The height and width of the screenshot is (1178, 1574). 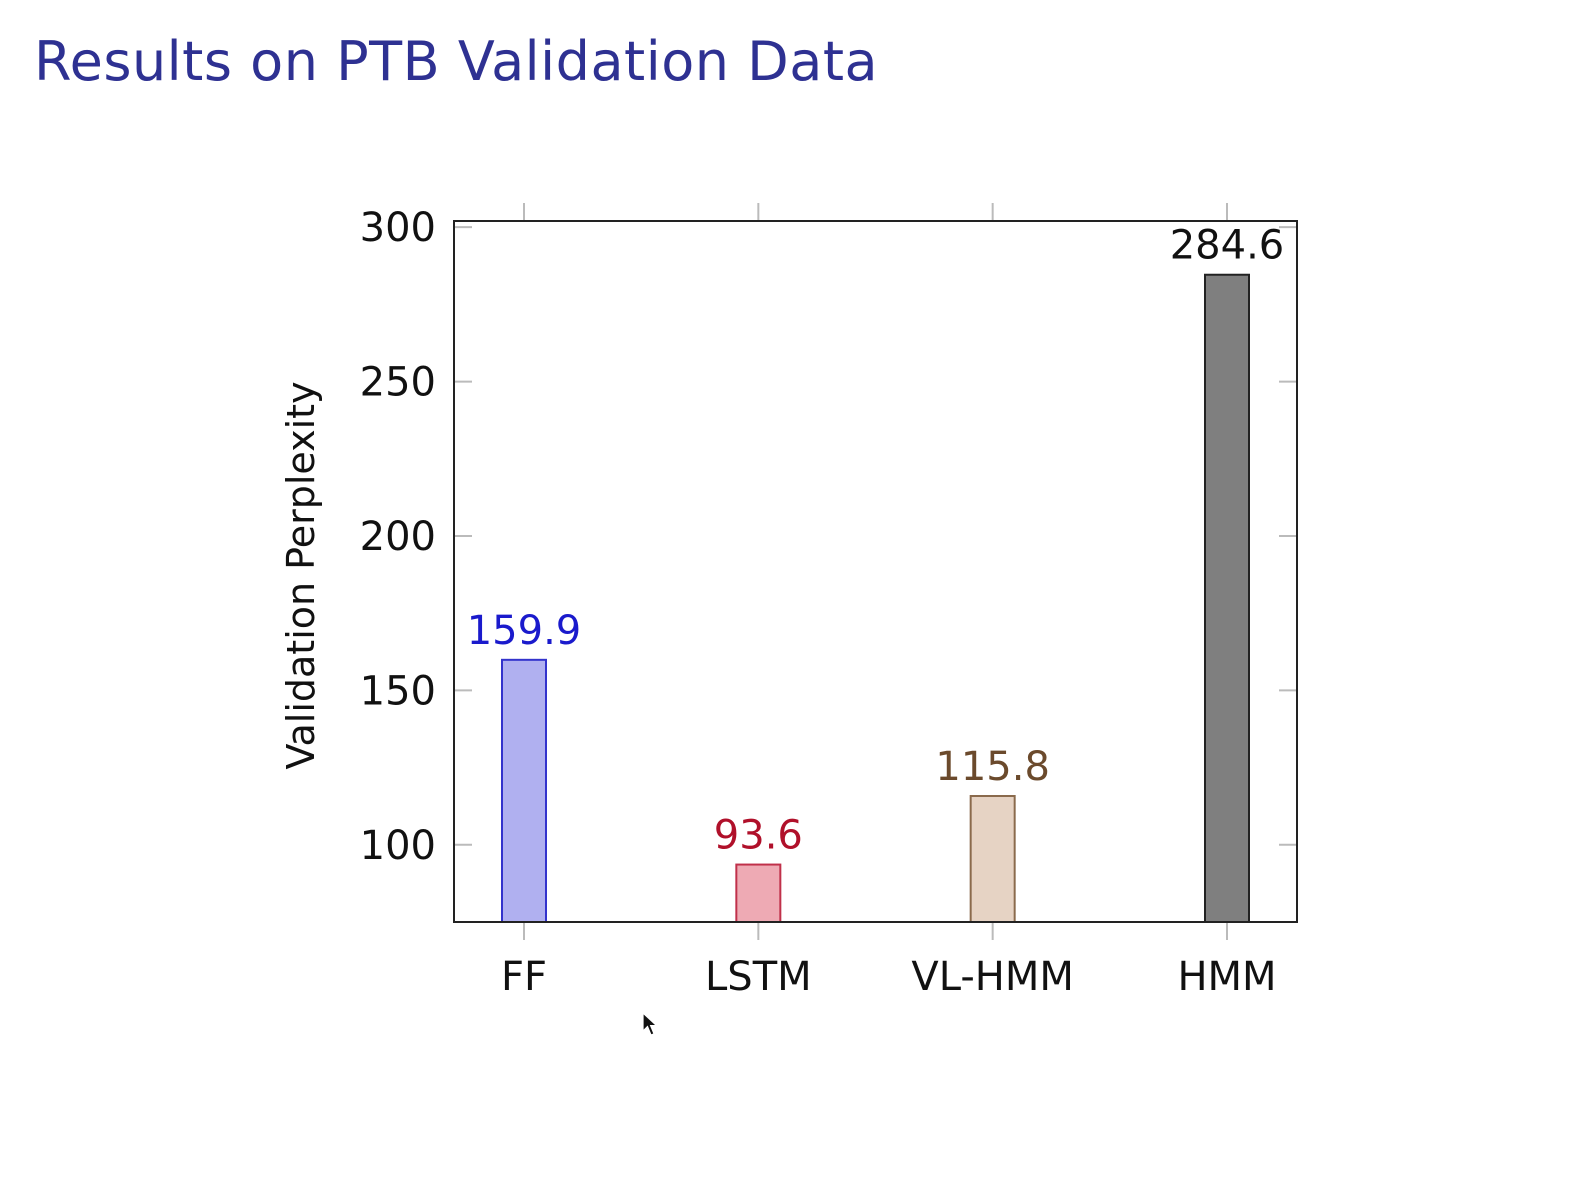 I want to click on y-axis-title: Validation Perplexity, so click(x=301, y=575).